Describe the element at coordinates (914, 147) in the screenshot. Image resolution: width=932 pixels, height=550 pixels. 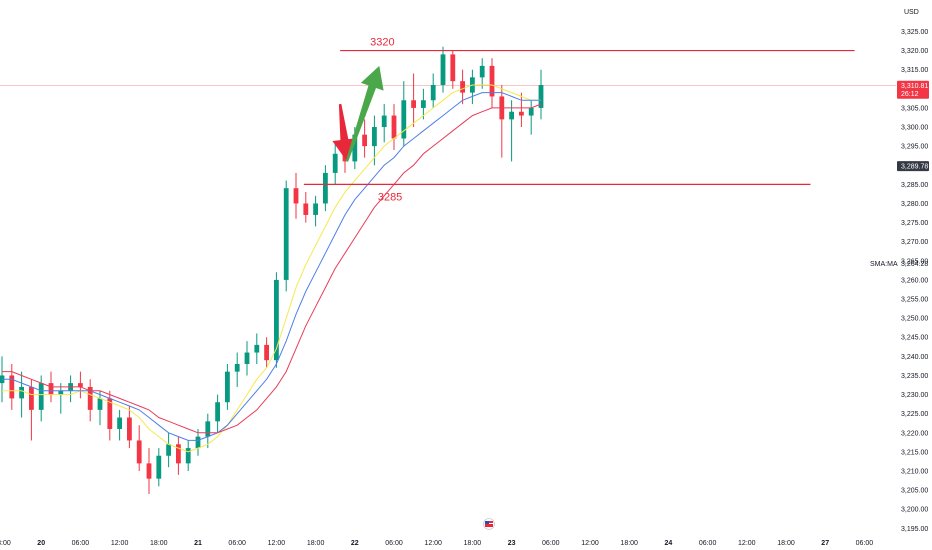
I see `price-tick: 3,295.00` at that location.